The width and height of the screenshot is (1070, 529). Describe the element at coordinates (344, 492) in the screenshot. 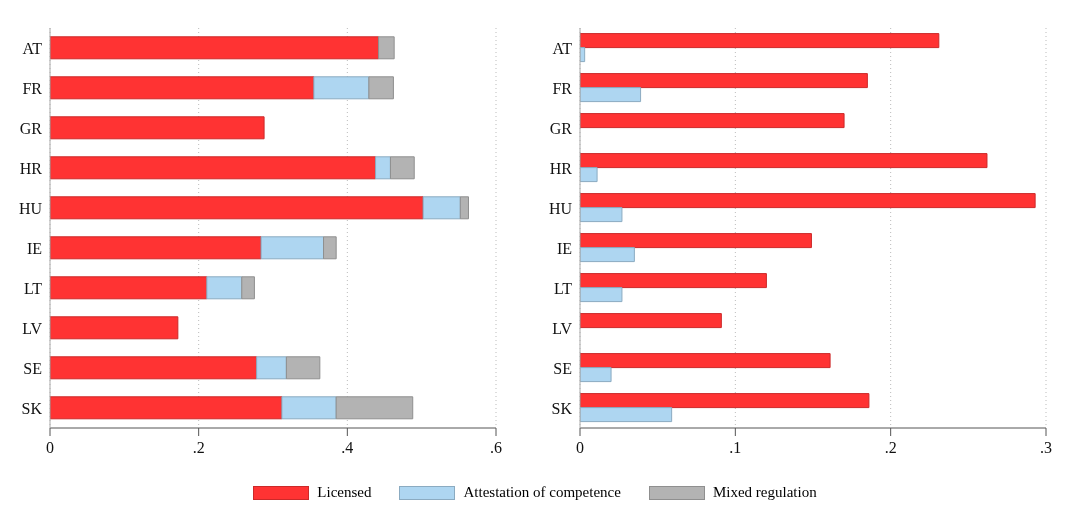

I see `legend-label: Licensed` at that location.